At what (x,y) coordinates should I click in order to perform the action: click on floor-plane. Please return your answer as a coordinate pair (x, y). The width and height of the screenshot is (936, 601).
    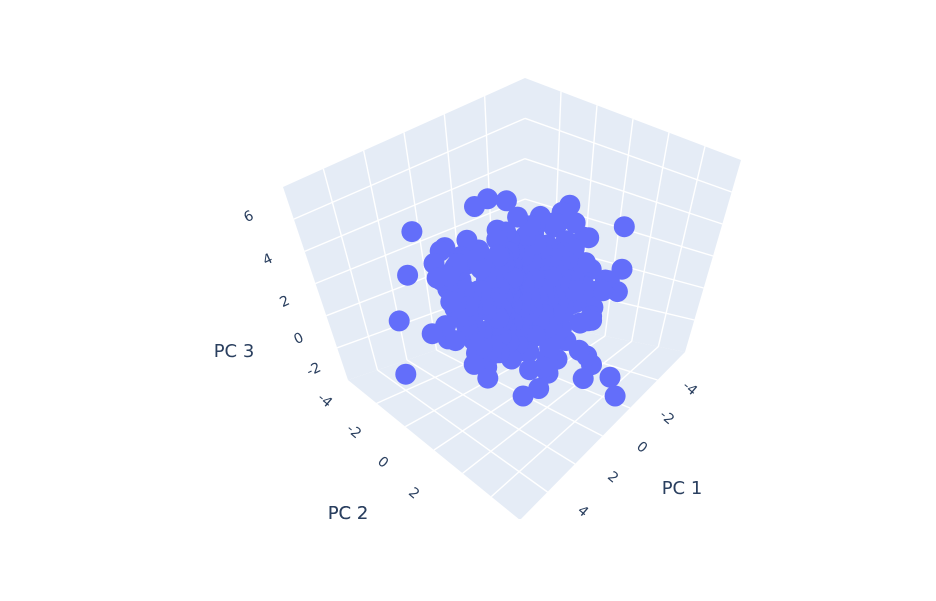
    Looking at the image, I should click on (516, 420).